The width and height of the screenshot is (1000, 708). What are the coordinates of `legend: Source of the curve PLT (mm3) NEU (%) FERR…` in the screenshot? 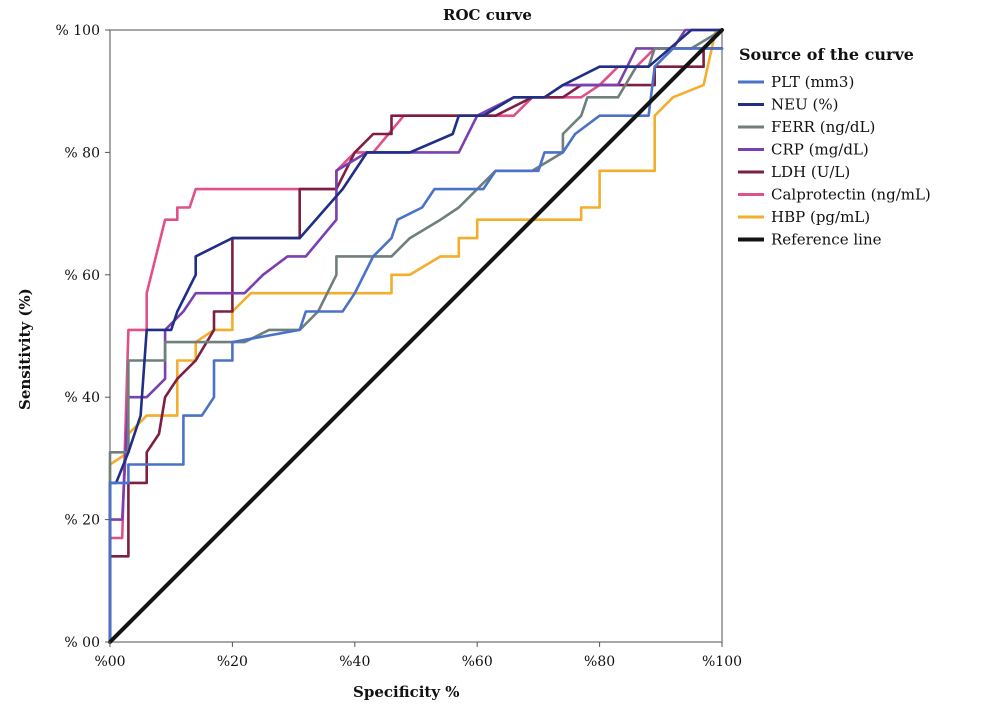 It's located at (834, 147).